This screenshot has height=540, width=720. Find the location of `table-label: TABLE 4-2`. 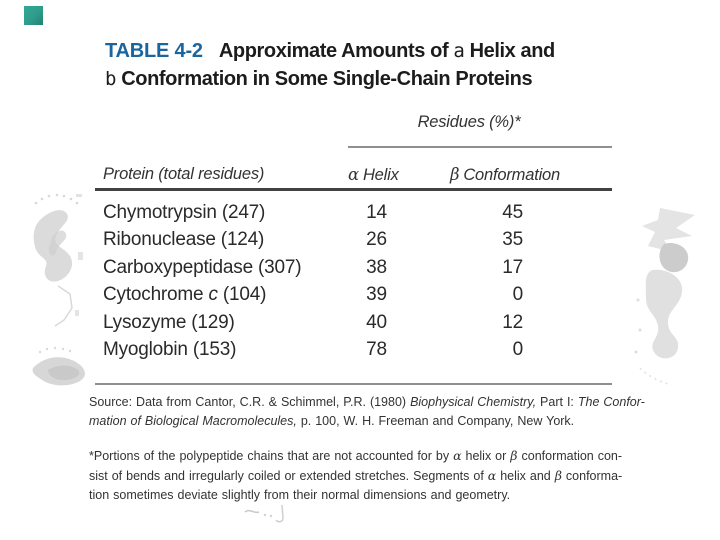

table-label: TABLE 4-2 is located at coordinates (154, 51).